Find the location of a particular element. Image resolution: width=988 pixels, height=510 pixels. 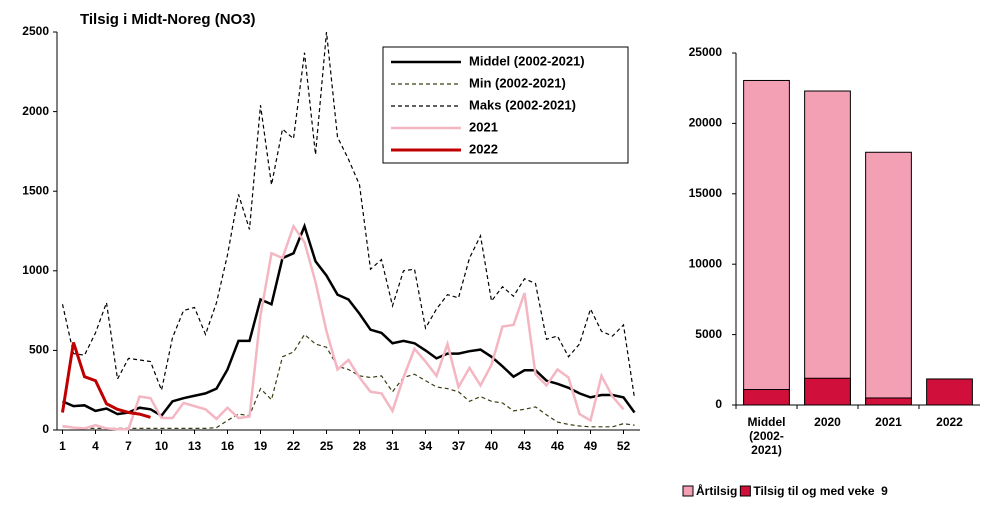

y-tick-label: 1000 is located at coordinates (35, 270).